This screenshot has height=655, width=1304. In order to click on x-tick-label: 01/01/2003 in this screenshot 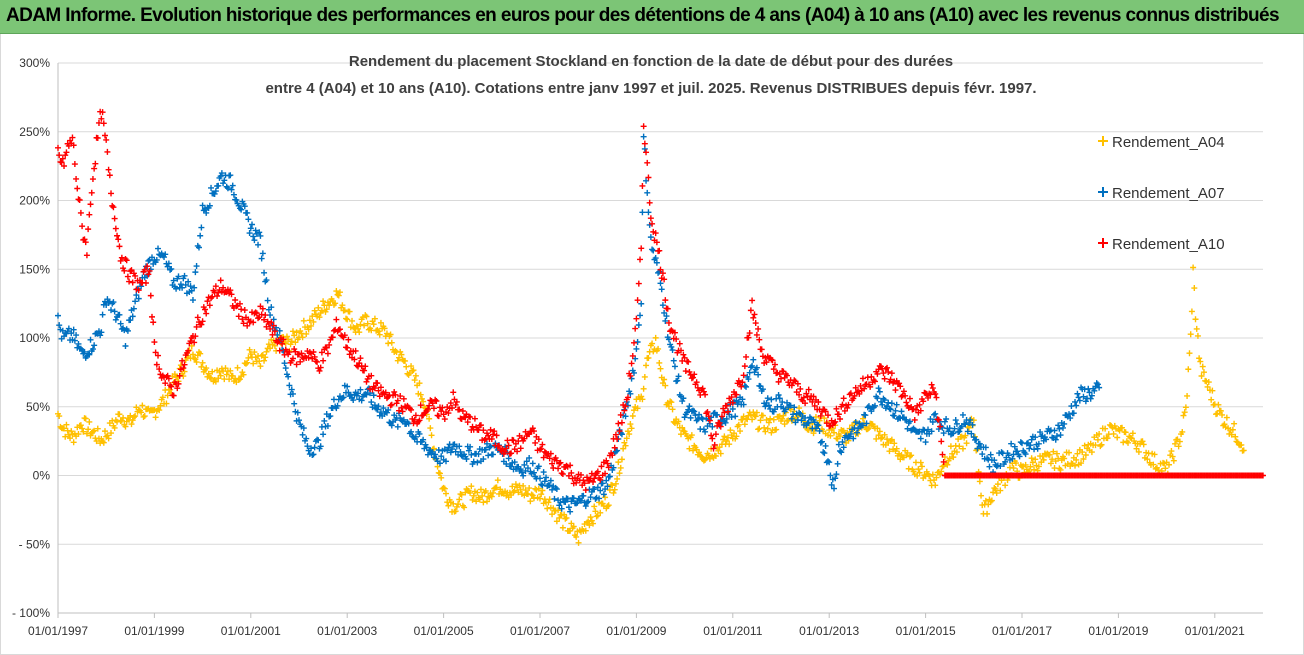, I will do `click(347, 631)`.